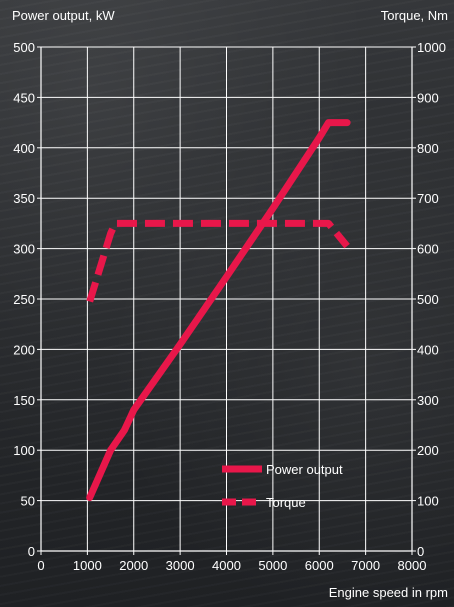 The width and height of the screenshot is (454, 607). What do you see at coordinates (24, 349) in the screenshot?
I see `y-left-tick-label: 200` at bounding box center [24, 349].